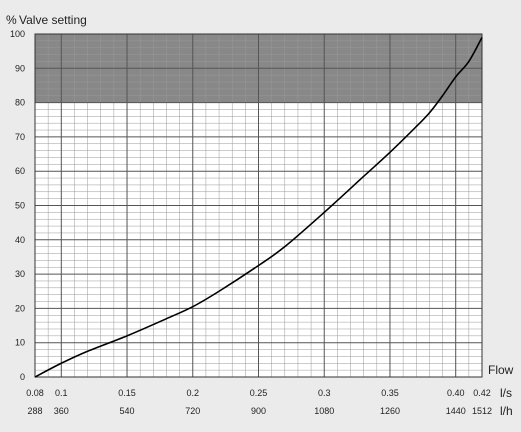  I want to click on x-tick-label-ls: 0.1, so click(61, 393).